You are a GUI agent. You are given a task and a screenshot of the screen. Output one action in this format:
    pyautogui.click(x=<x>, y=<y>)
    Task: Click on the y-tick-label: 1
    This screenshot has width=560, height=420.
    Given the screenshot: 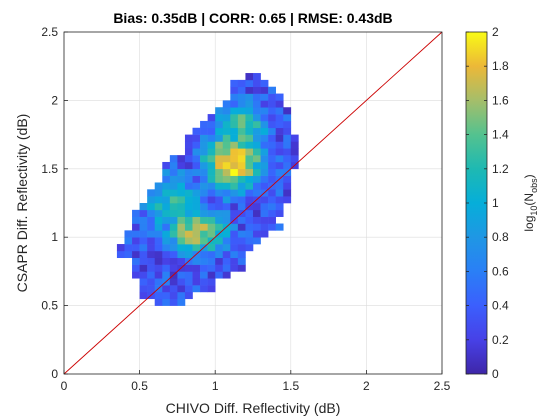 What is the action you would take?
    pyautogui.click(x=54, y=237)
    